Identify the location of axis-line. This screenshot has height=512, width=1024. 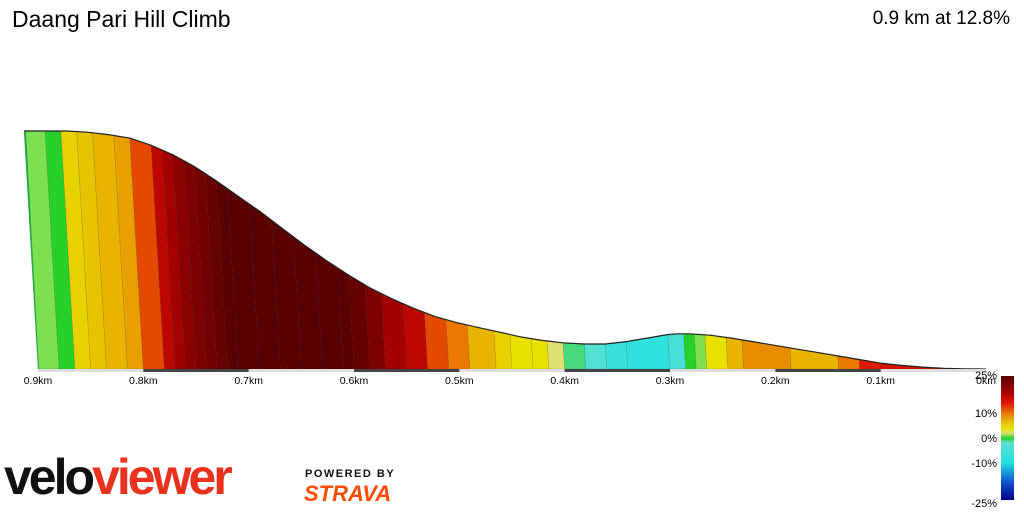
(512, 370).